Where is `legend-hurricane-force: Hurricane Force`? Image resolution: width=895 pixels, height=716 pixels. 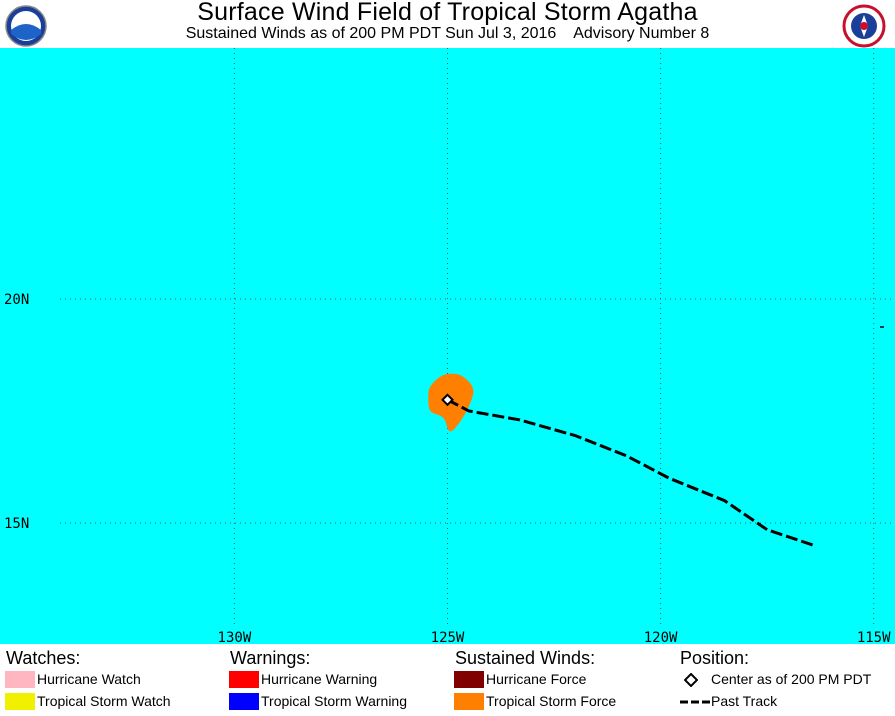
legend-hurricane-force: Hurricane Force is located at coordinates (536, 679).